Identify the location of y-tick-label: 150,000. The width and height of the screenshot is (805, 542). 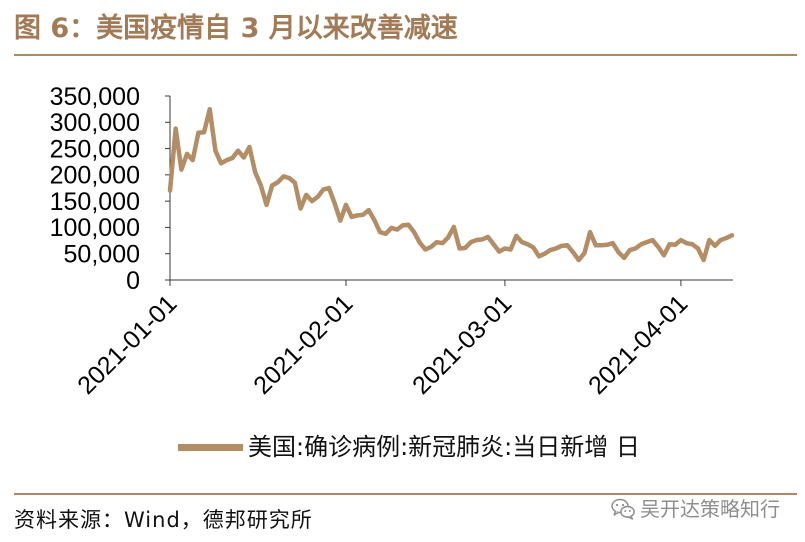
(95, 202).